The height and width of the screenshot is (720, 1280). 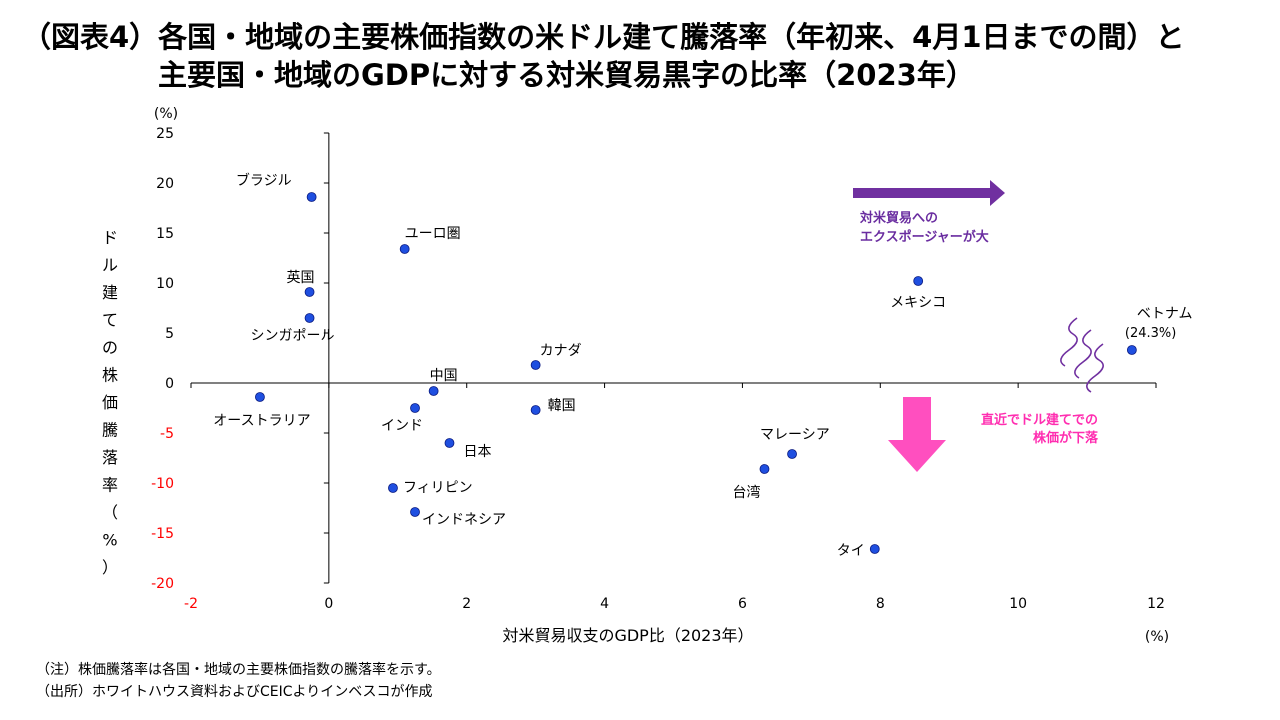 I want to click on y-tick-label: 5, so click(x=169, y=334).